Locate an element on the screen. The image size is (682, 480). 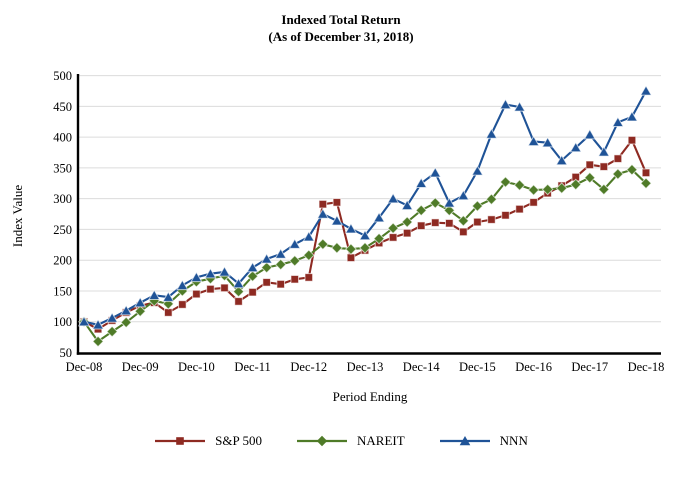
legend-item-sp500: S&P 500 is located at coordinates (208, 441).